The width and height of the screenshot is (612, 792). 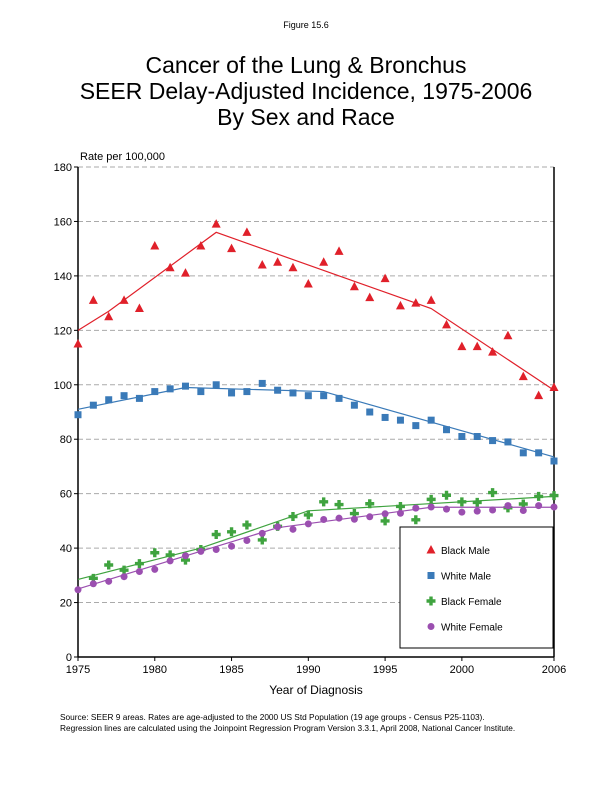 I want to click on x-tick-label: 1975, so click(x=78, y=670).